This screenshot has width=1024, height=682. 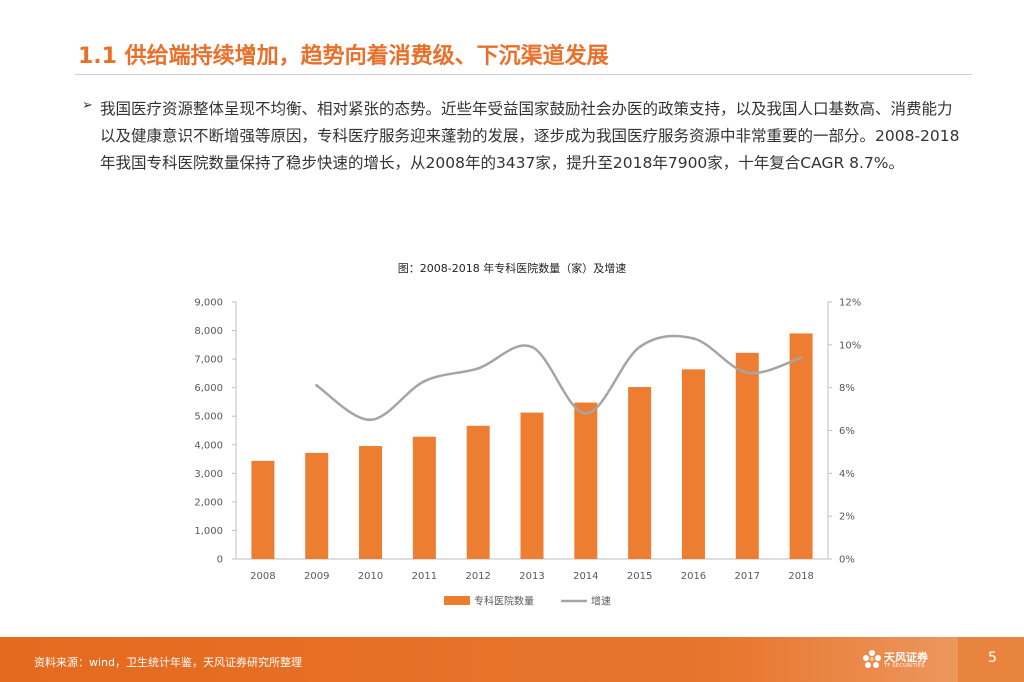 What do you see at coordinates (208, 417) in the screenshot?
I see `left-tick-label: 5,000` at bounding box center [208, 417].